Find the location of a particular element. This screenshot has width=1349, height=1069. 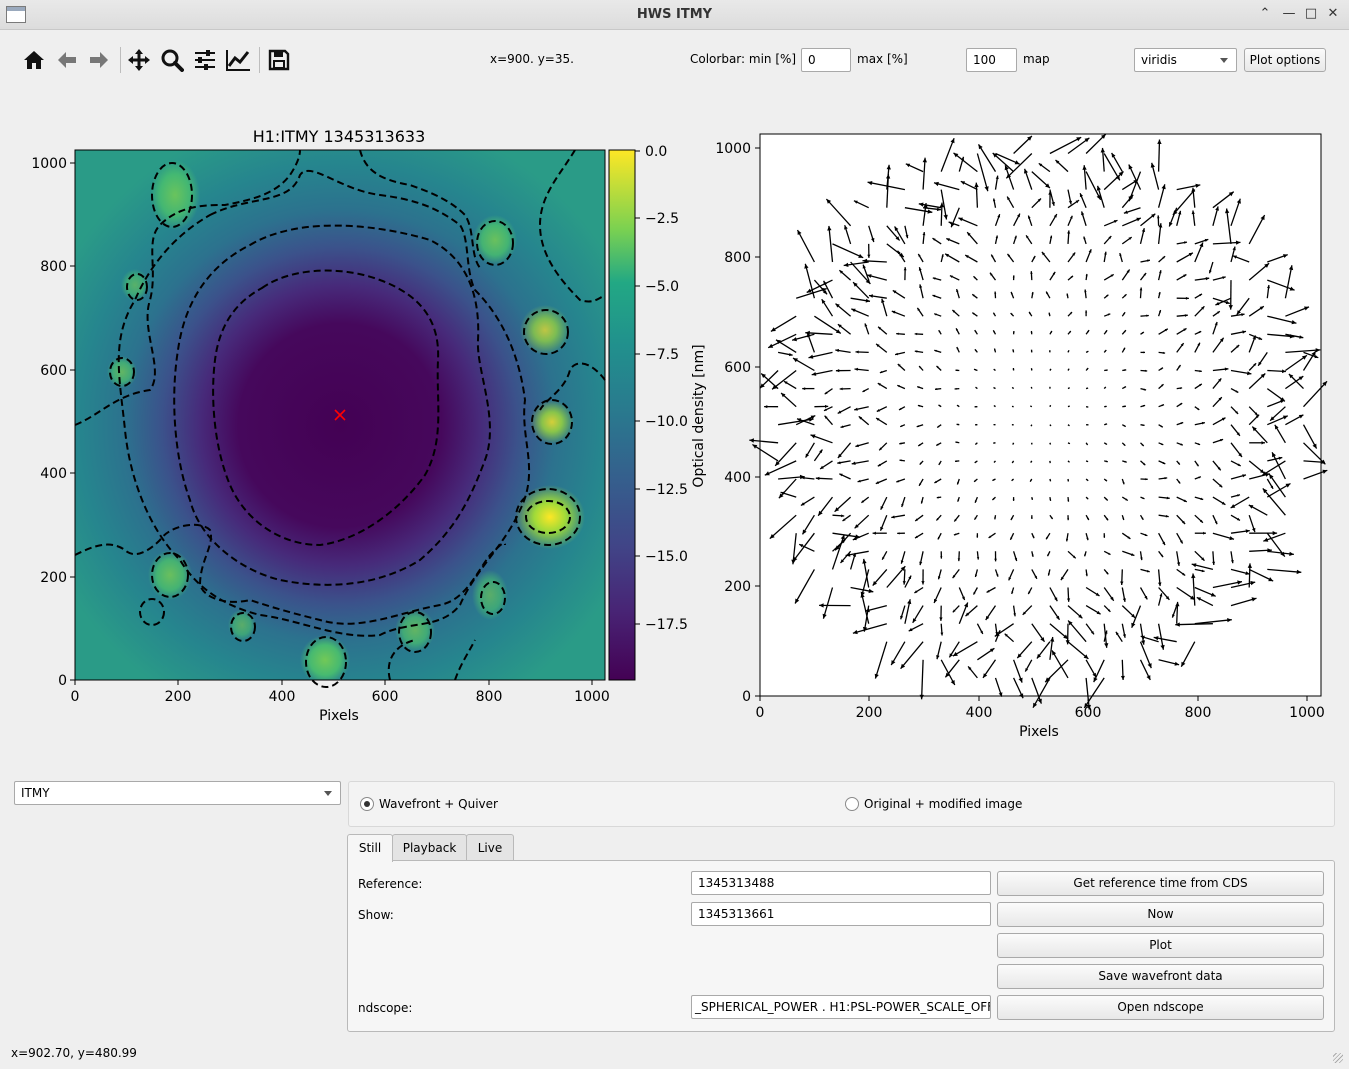

reference-input: 1345313488 is located at coordinates (841, 883).